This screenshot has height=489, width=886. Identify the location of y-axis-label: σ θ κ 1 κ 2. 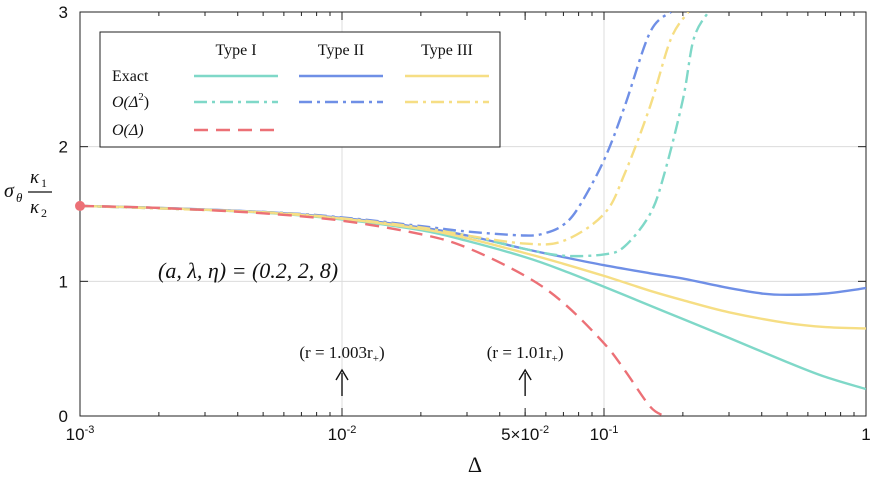
(28, 193).